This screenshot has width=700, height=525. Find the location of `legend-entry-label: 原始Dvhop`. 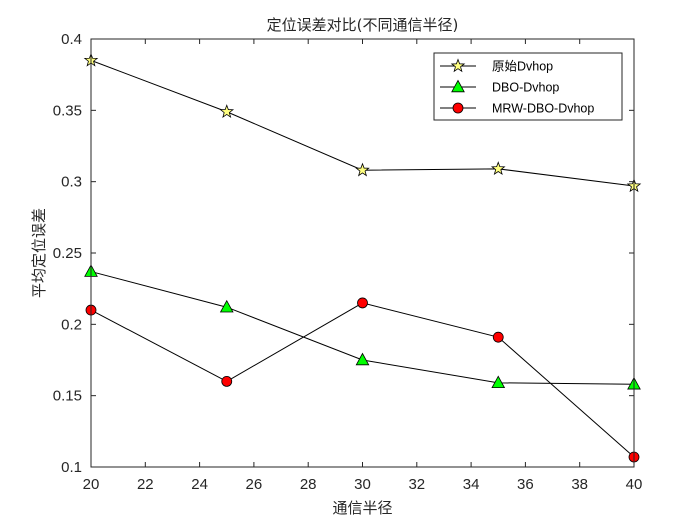

legend-entry-label: 原始Dvhop is located at coordinates (522, 67).